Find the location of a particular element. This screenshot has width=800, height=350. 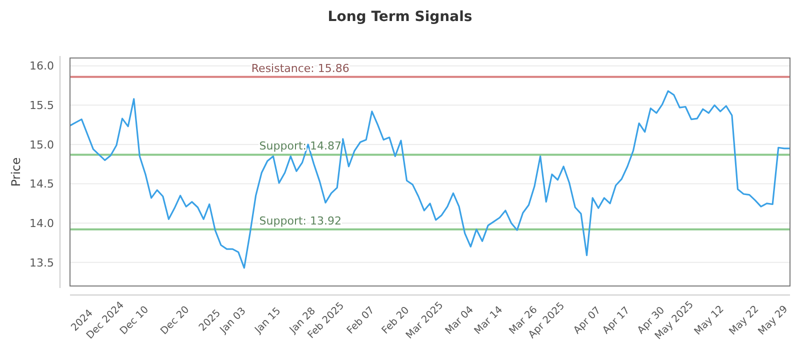

x-tick-label: Jan 15 is located at coordinates (268, 321).